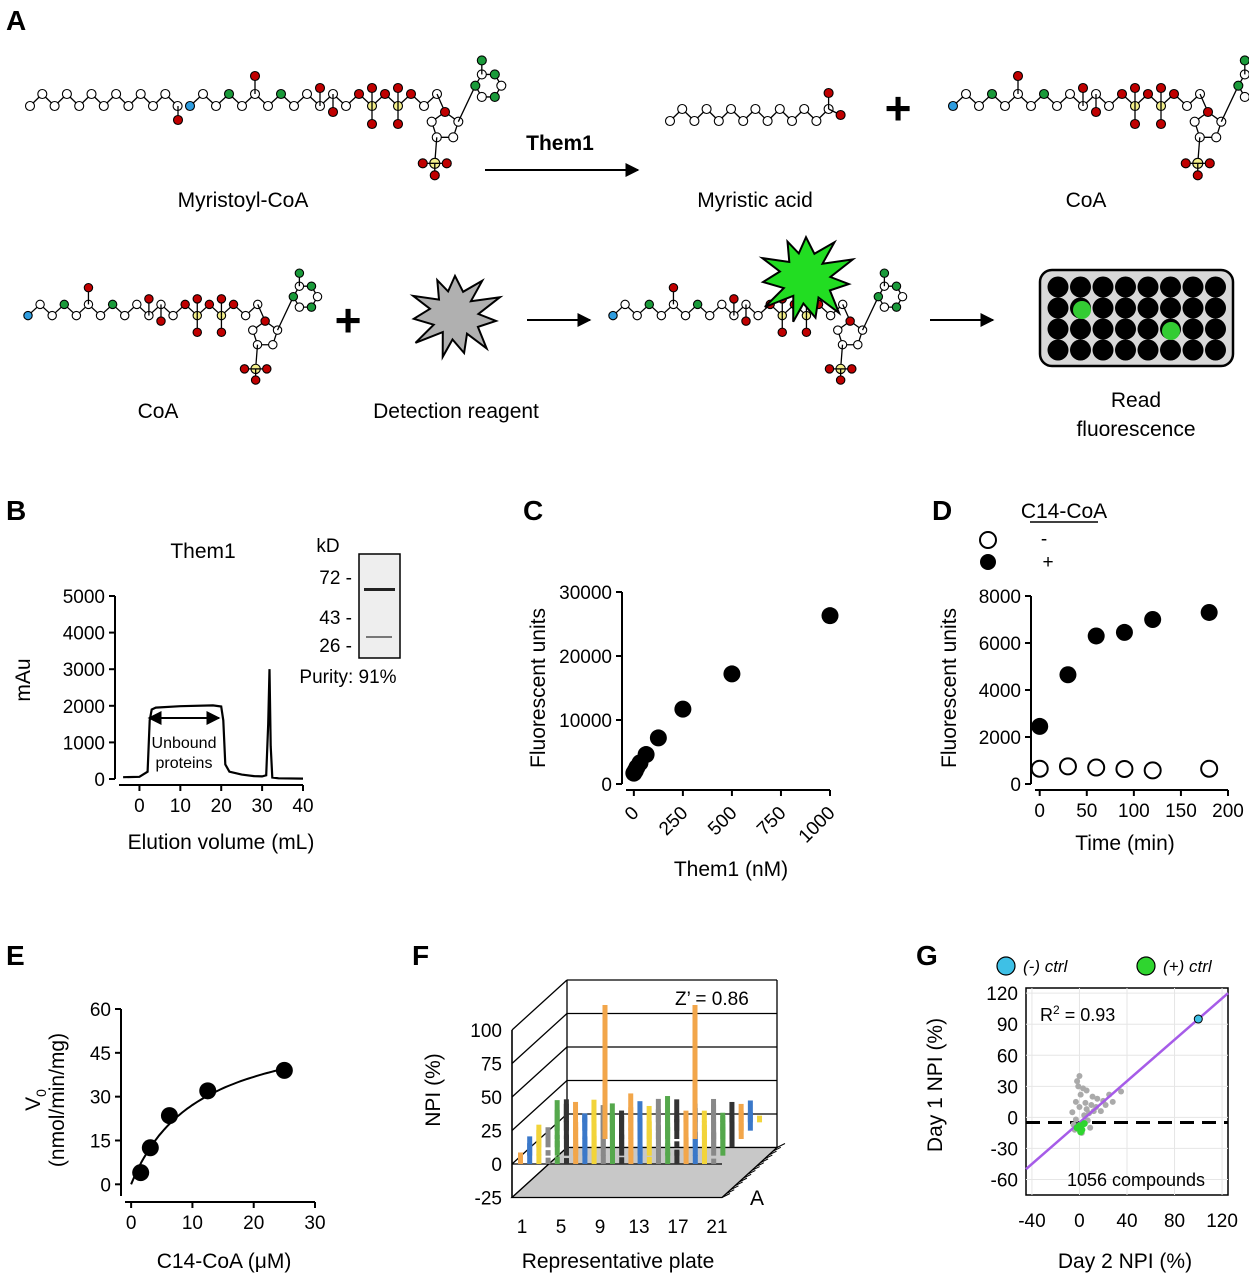  What do you see at coordinates (84, 670) in the screenshot?
I see `y-tick-label: 3000` at bounding box center [84, 670].